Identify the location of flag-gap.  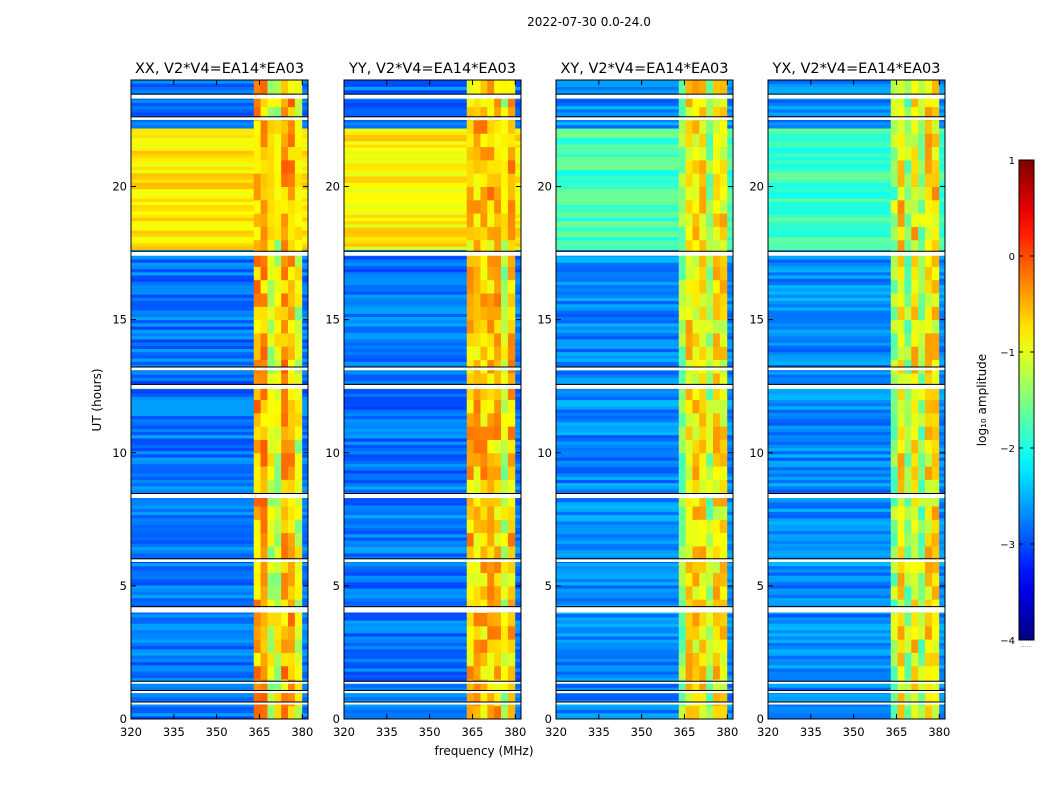
(856, 96).